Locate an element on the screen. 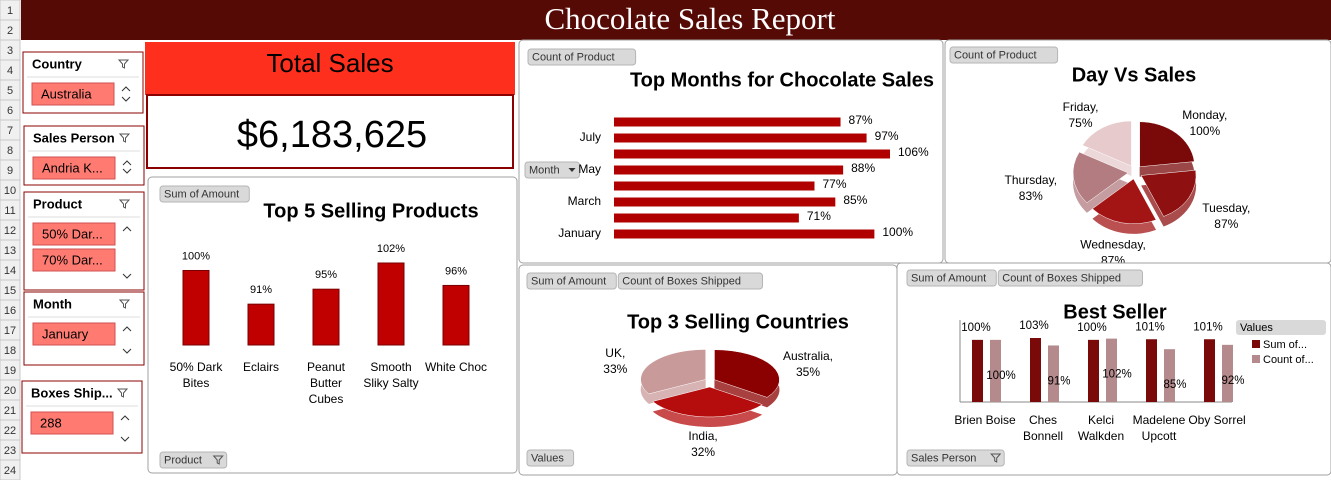 This screenshot has height=480, width=1331. chart-title: Best Seller is located at coordinates (1115, 312).